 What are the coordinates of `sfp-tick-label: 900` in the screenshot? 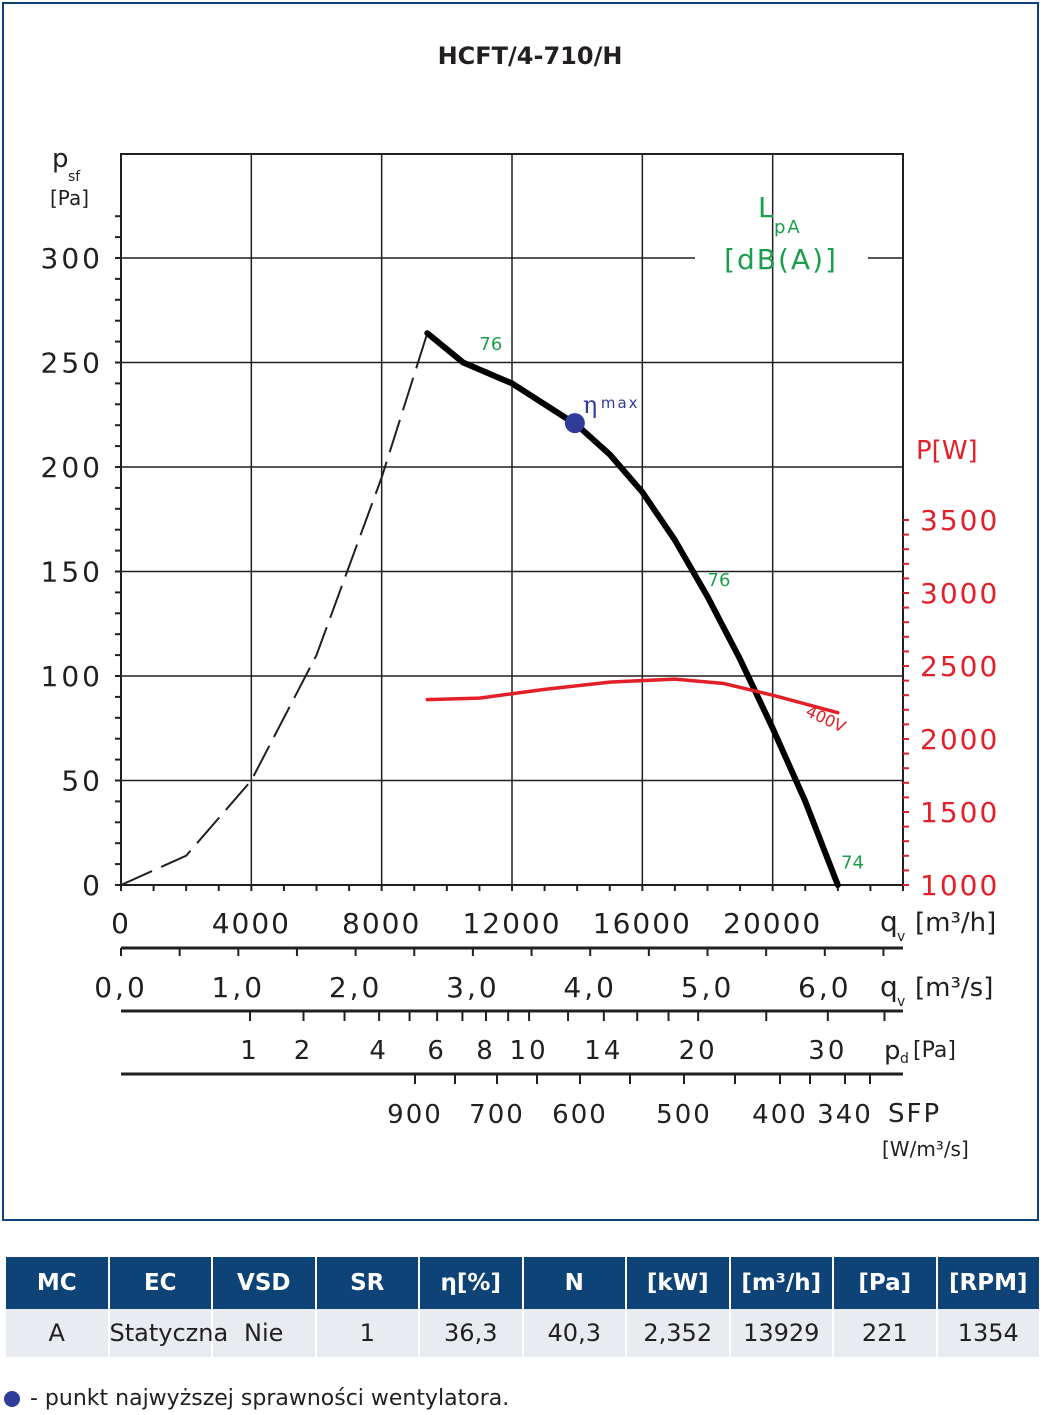 It's located at (415, 1115).